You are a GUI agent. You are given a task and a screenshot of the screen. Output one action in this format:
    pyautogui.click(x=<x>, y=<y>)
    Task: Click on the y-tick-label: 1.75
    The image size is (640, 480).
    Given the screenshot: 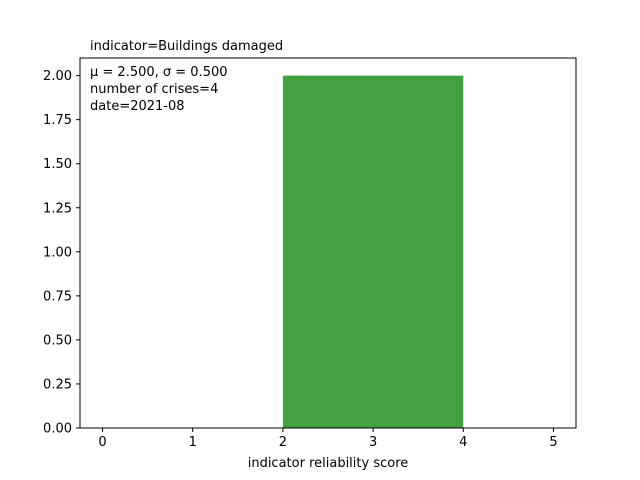 What is the action you would take?
    pyautogui.click(x=57, y=120)
    